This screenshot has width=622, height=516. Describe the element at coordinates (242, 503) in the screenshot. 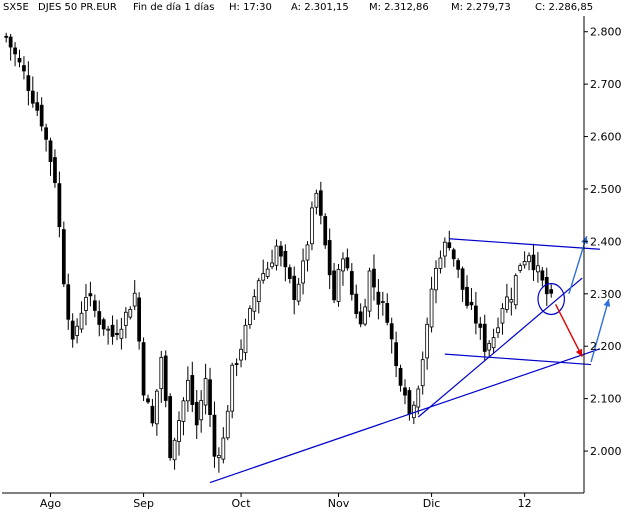

I see `x-tick-label: Oct` at that location.